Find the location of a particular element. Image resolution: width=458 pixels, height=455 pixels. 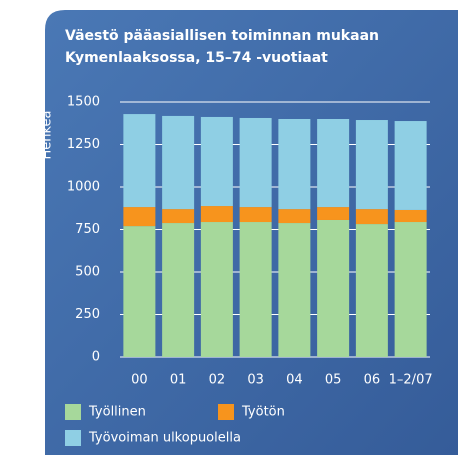

x-tick-label: 06 is located at coordinates (372, 380).